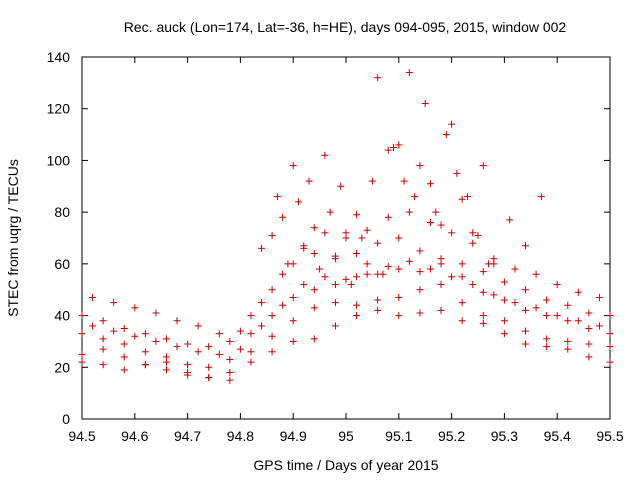 The width and height of the screenshot is (640, 480). I want to click on y-tick-label: 20, so click(62, 367).